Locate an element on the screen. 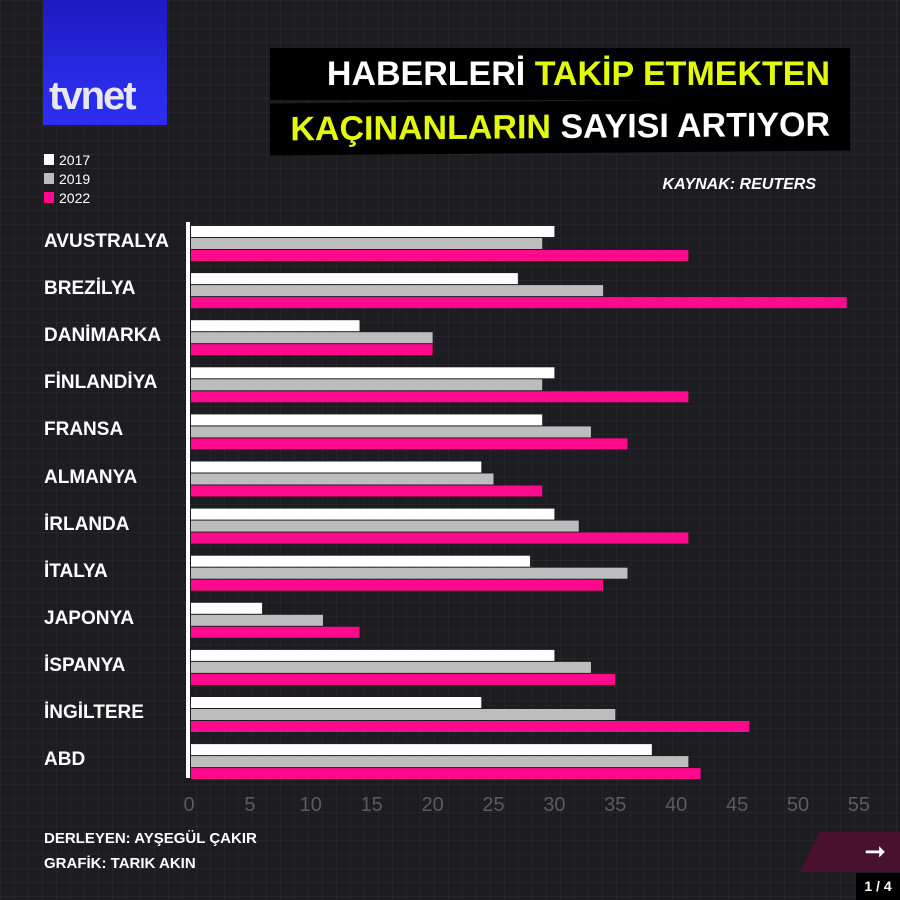 Image resolution: width=900 pixels, height=900 pixels. x-tick-label: 55 is located at coordinates (859, 805).